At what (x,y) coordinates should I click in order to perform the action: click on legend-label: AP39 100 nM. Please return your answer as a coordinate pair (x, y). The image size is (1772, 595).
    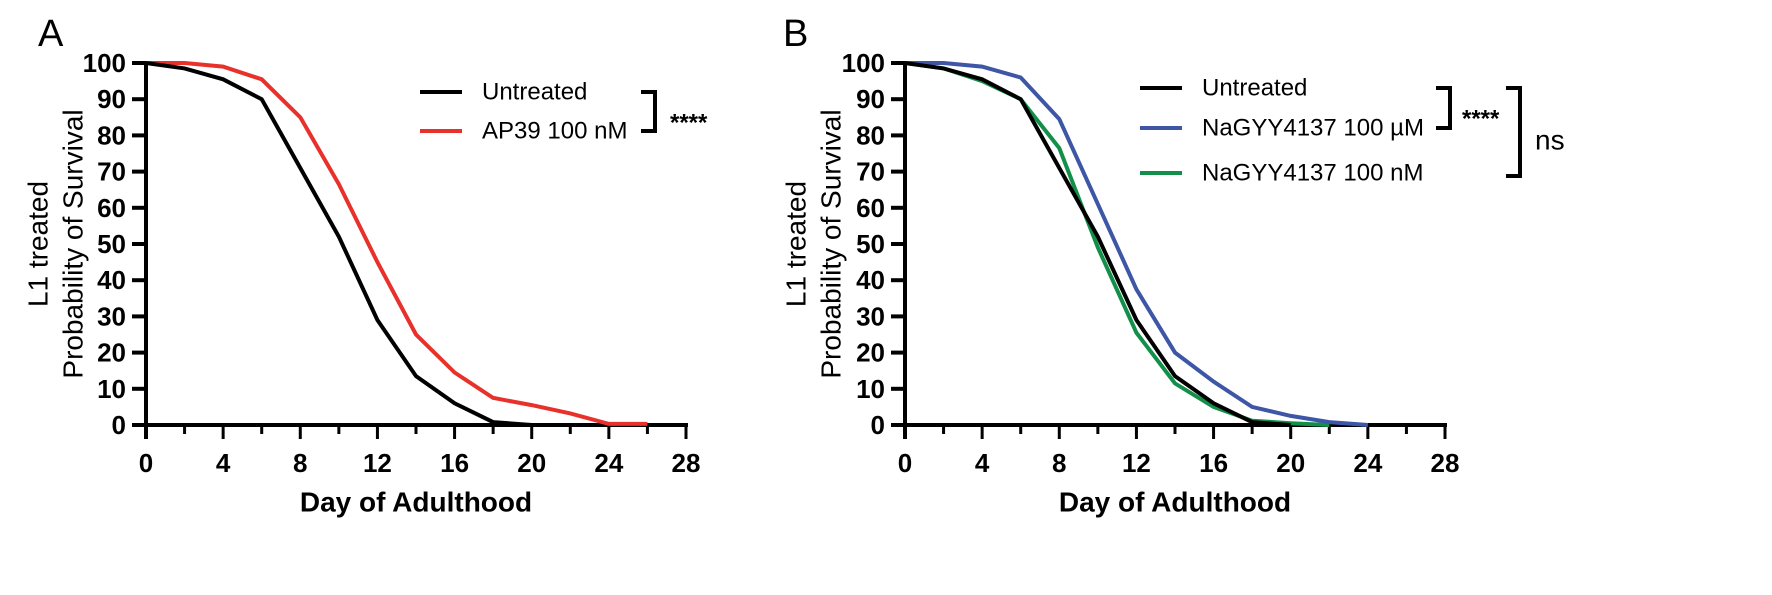
    Looking at the image, I should click on (554, 131).